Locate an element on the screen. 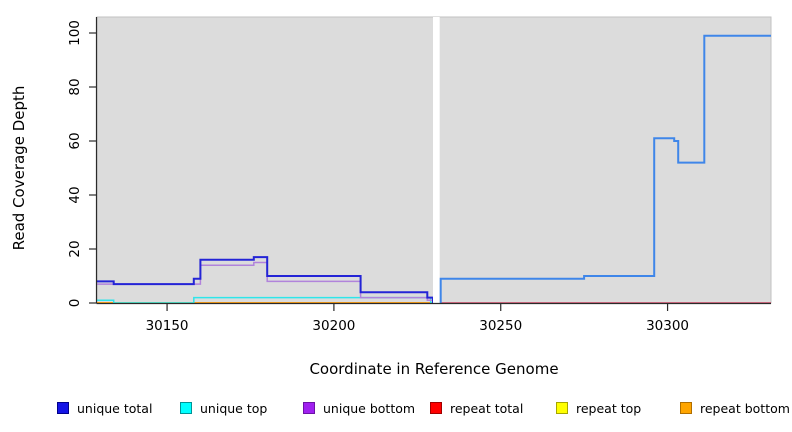 The height and width of the screenshot is (432, 792). y-tick-label: 60 is located at coordinates (75, 140).